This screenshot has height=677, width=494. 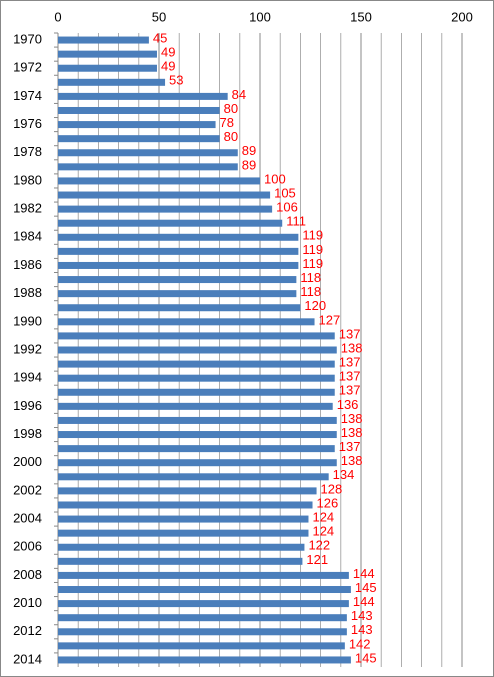 I want to click on data-label: 122, so click(x=319, y=545).